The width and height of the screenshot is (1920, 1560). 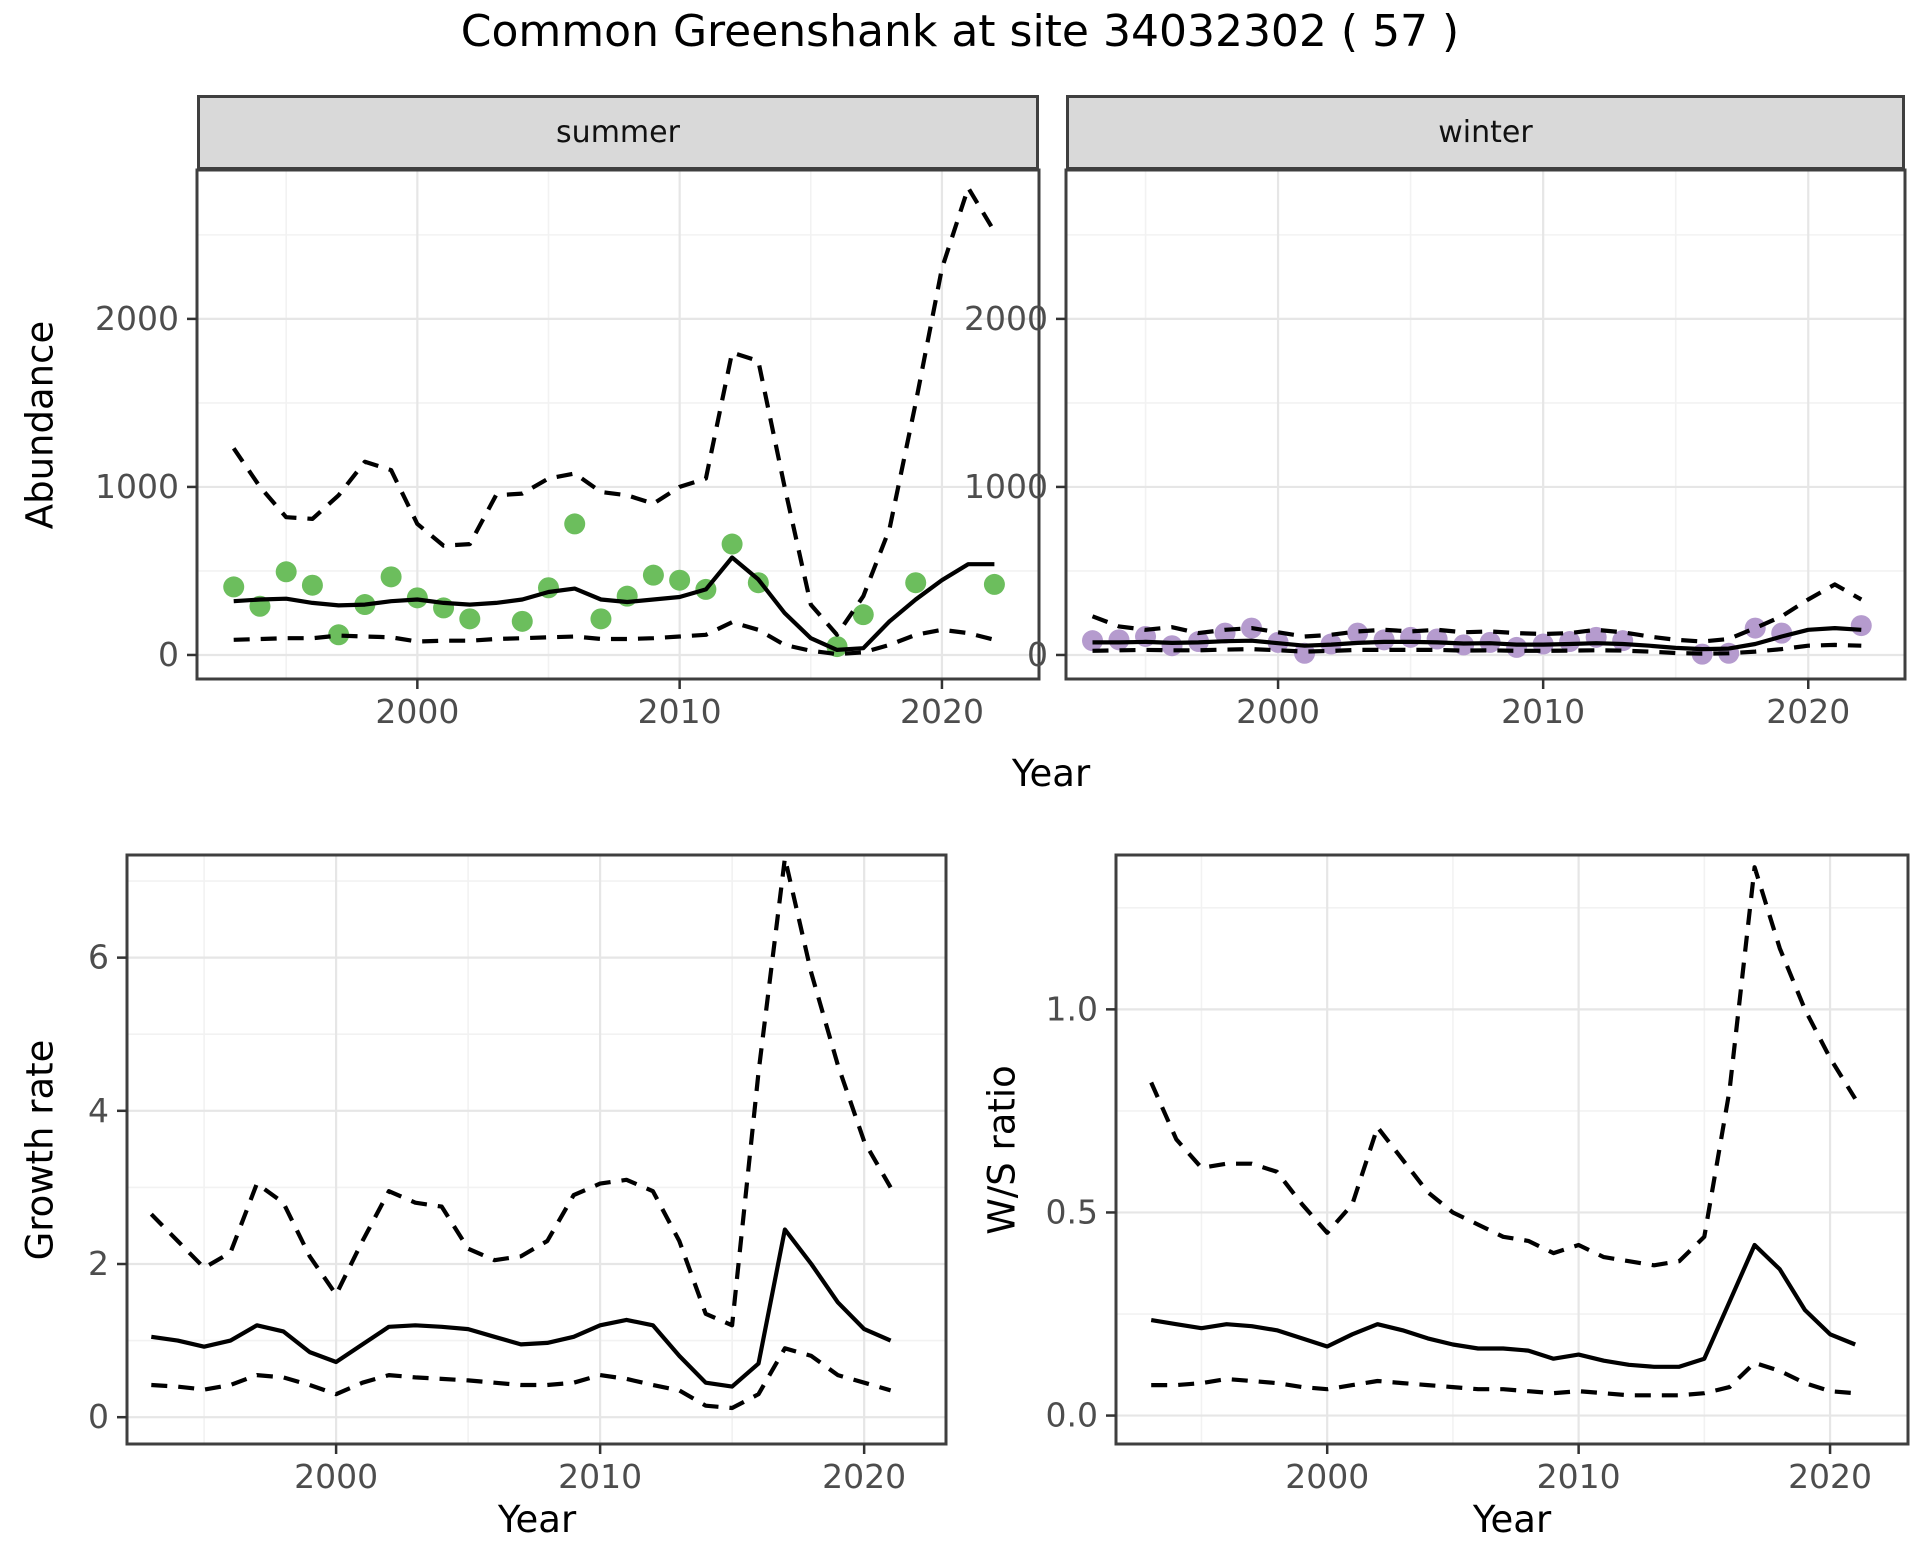 I want to click on facet-strip-summer: summer, so click(x=618, y=132).